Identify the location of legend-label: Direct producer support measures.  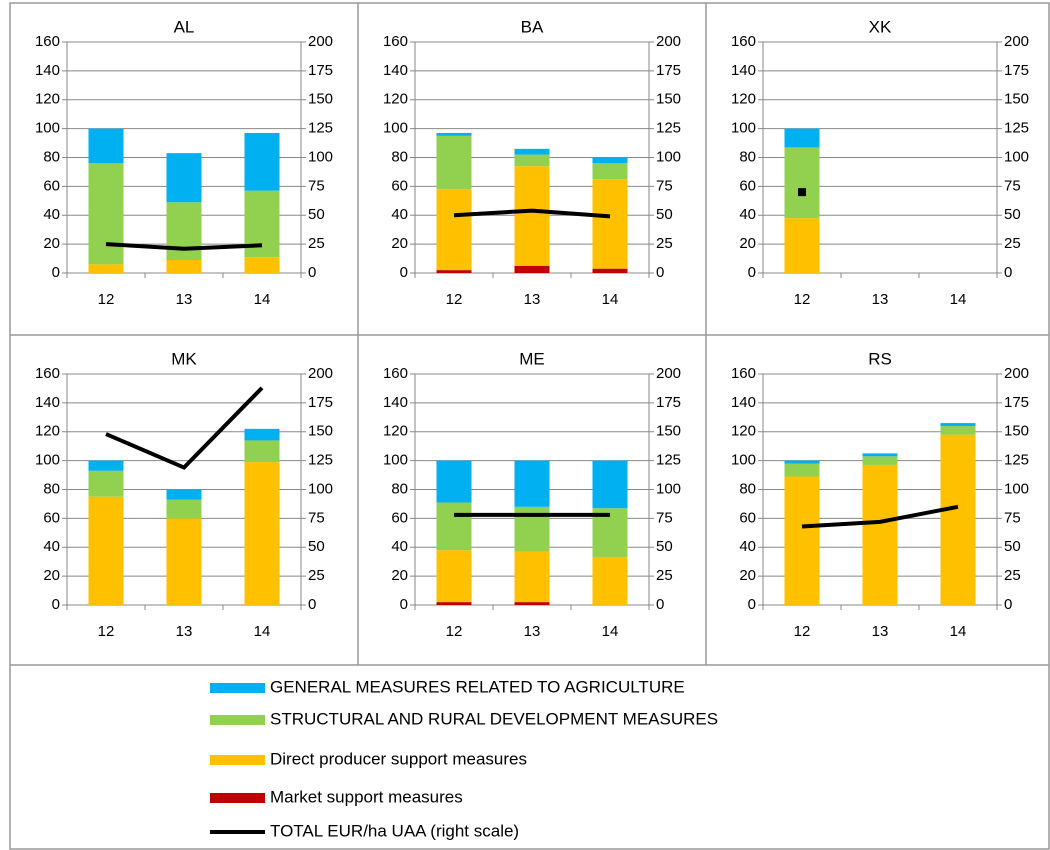
(398, 758).